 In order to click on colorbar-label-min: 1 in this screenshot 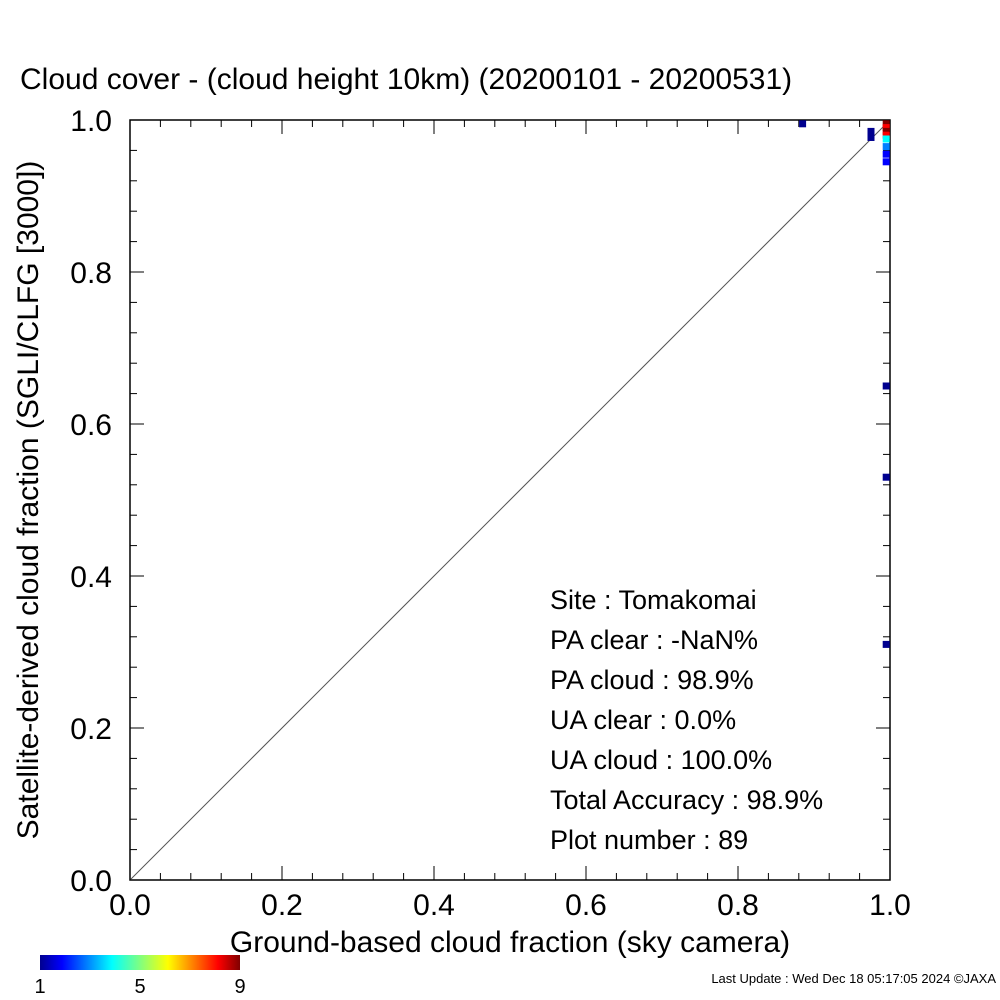, I will do `click(39, 987)`.